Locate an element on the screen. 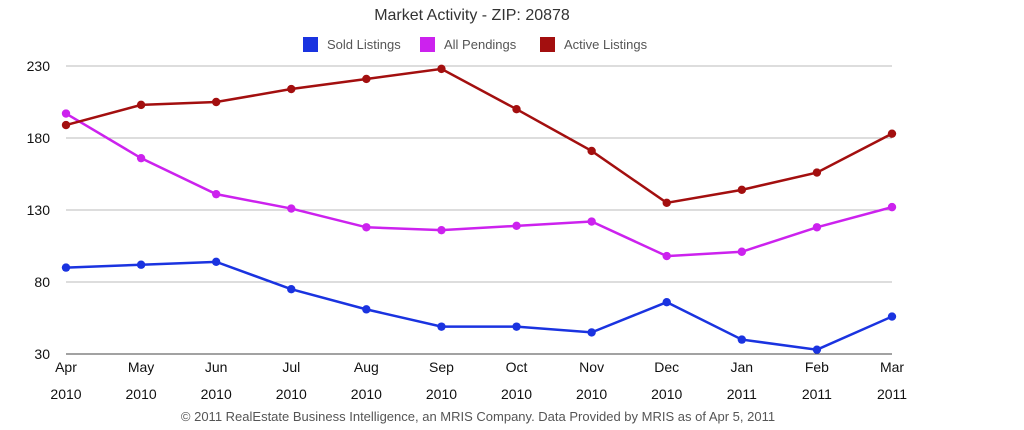  chart-title: Market Activity - ZIP: 20878 is located at coordinates (472, 15).